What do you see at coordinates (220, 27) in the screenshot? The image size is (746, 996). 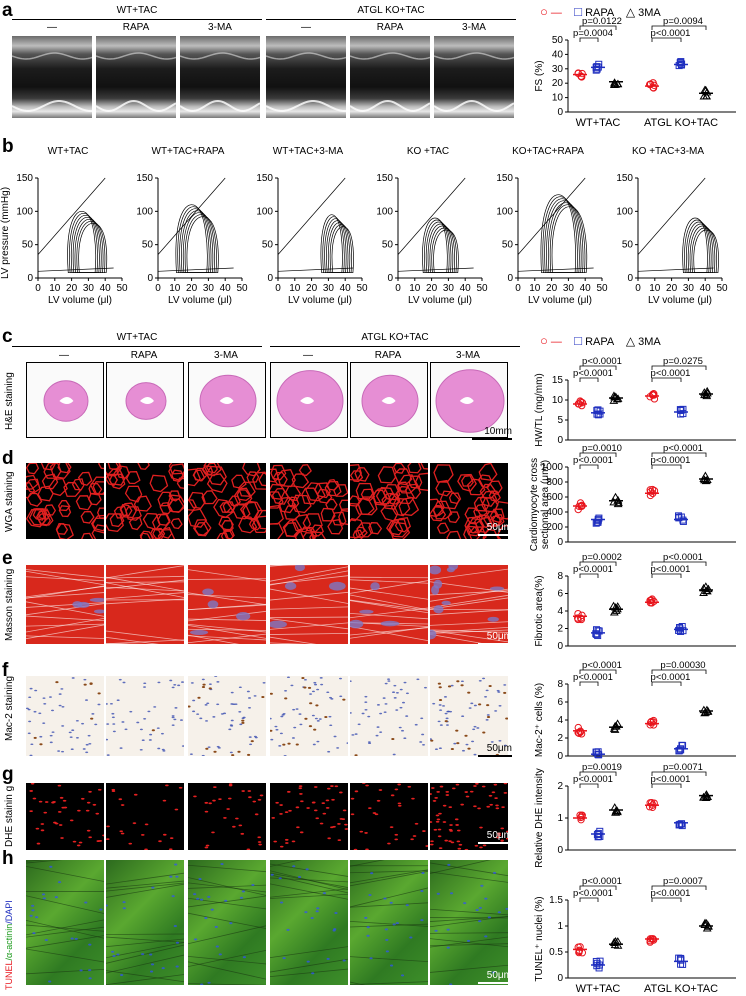 I see `a-condition-3: 3-MA` at bounding box center [220, 27].